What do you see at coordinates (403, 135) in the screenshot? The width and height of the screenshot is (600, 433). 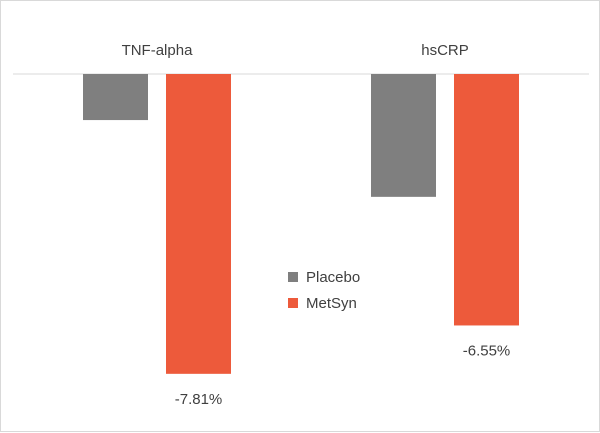 I see `bar-placebo-hscrp` at bounding box center [403, 135].